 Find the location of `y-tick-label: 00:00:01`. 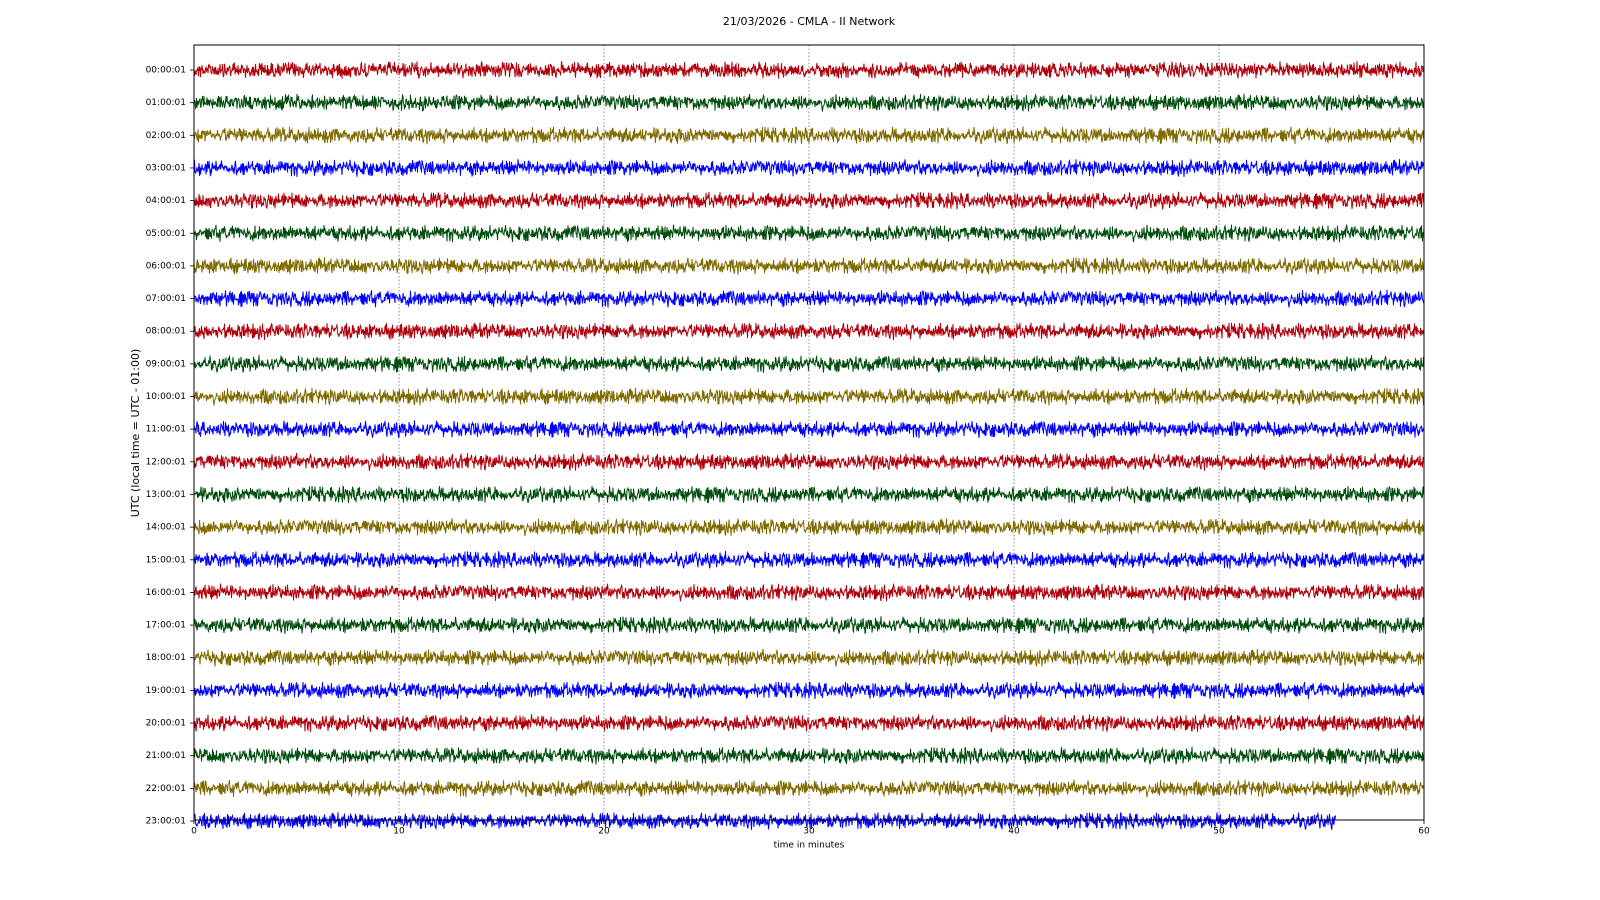

y-tick-label: 00:00:01 is located at coordinates (166, 71).